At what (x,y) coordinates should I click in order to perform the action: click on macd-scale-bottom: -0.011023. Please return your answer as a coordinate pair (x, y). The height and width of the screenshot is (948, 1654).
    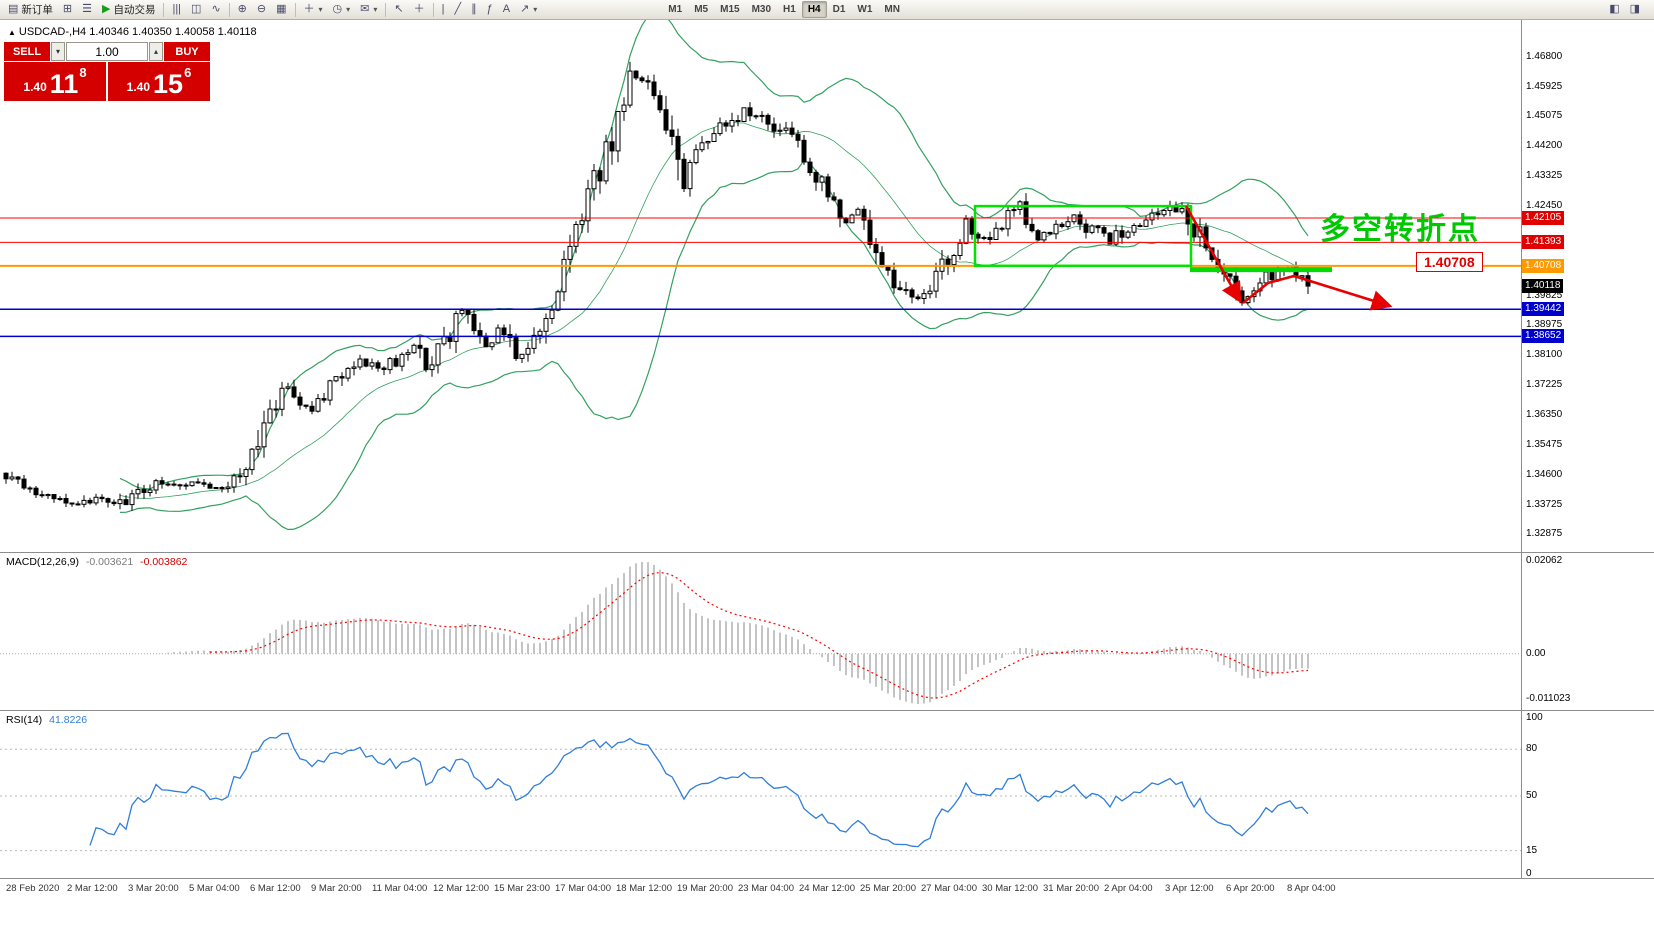
    Looking at the image, I should click on (1548, 698).